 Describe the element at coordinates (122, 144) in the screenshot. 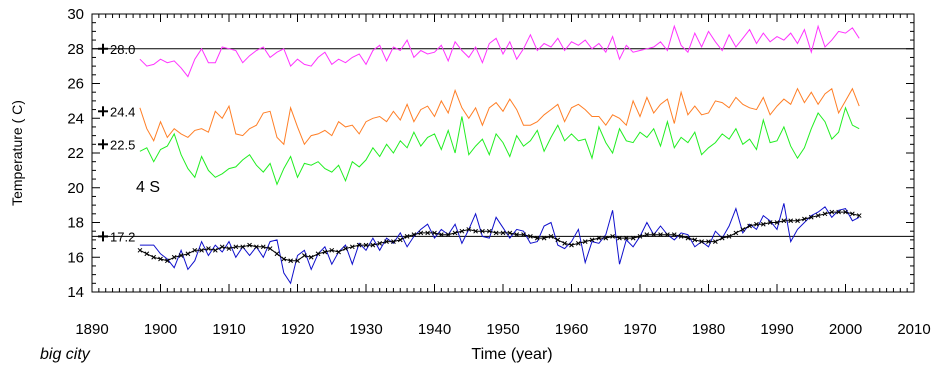

I see `reference-label: 22.5` at that location.